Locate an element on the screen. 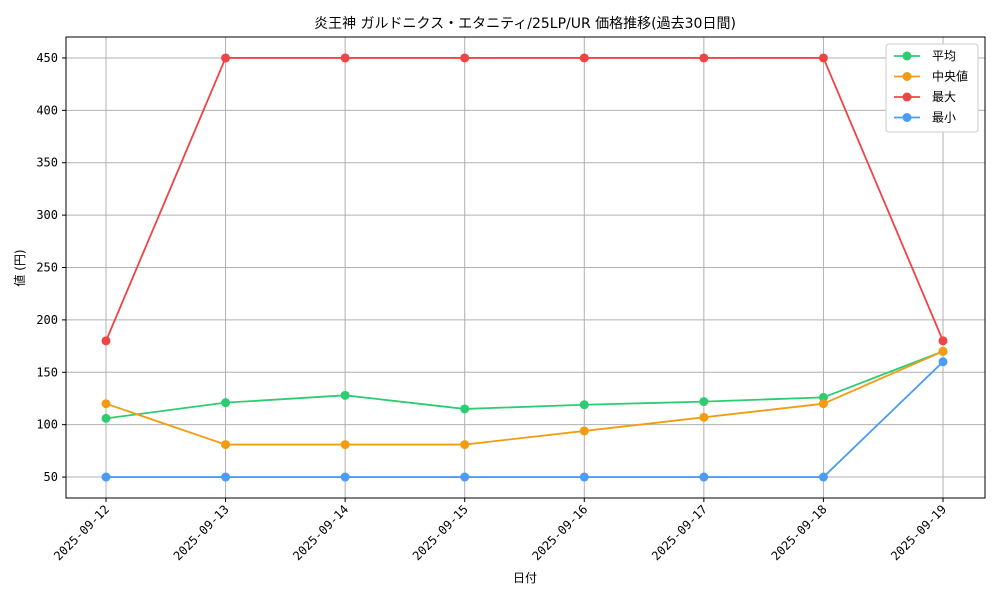  y-tick-label: 50 is located at coordinates (51, 477).